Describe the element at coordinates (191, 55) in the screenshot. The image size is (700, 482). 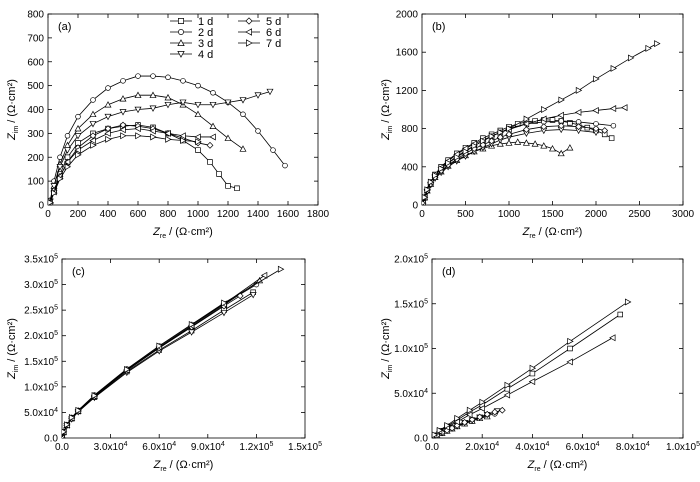
I see `legend-item: 4 d` at that location.